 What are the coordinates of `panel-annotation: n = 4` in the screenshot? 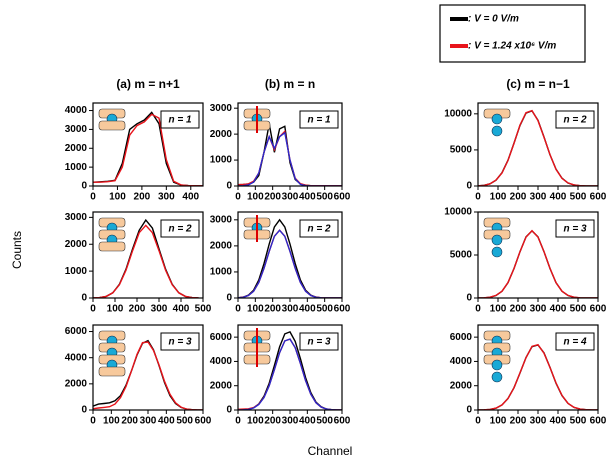 It's located at (575, 342).